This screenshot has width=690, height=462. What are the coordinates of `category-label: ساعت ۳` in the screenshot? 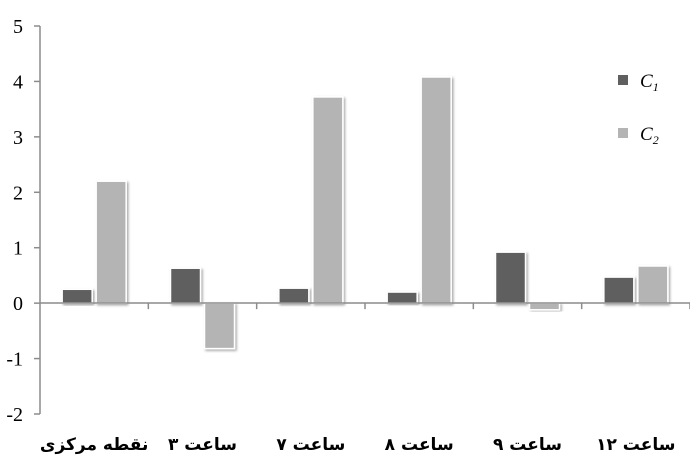 It's located at (202, 445).